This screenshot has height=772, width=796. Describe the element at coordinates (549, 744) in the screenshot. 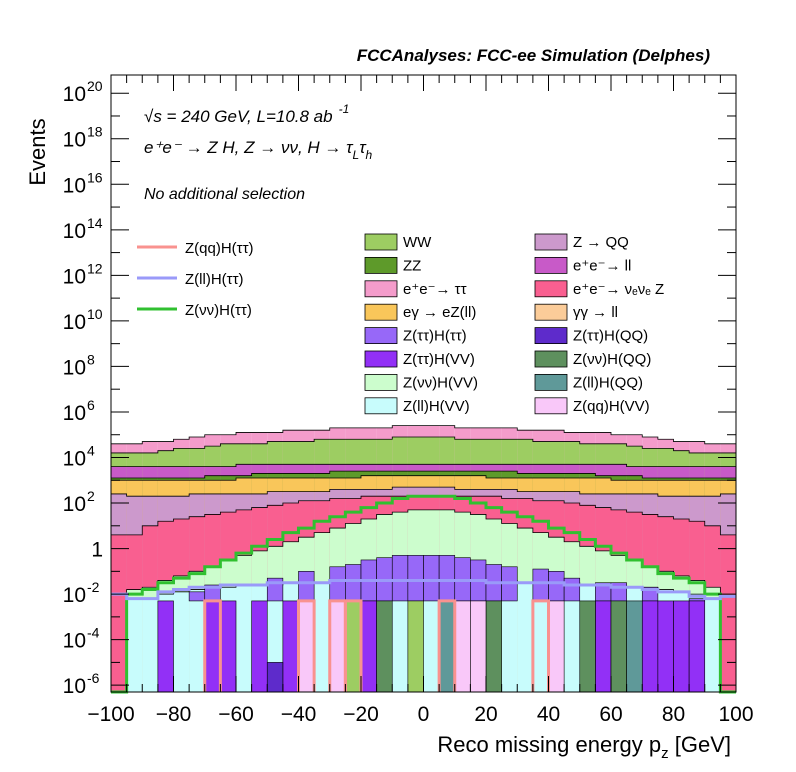

I see `x-axis-title-main: Reco missing energy p` at that location.